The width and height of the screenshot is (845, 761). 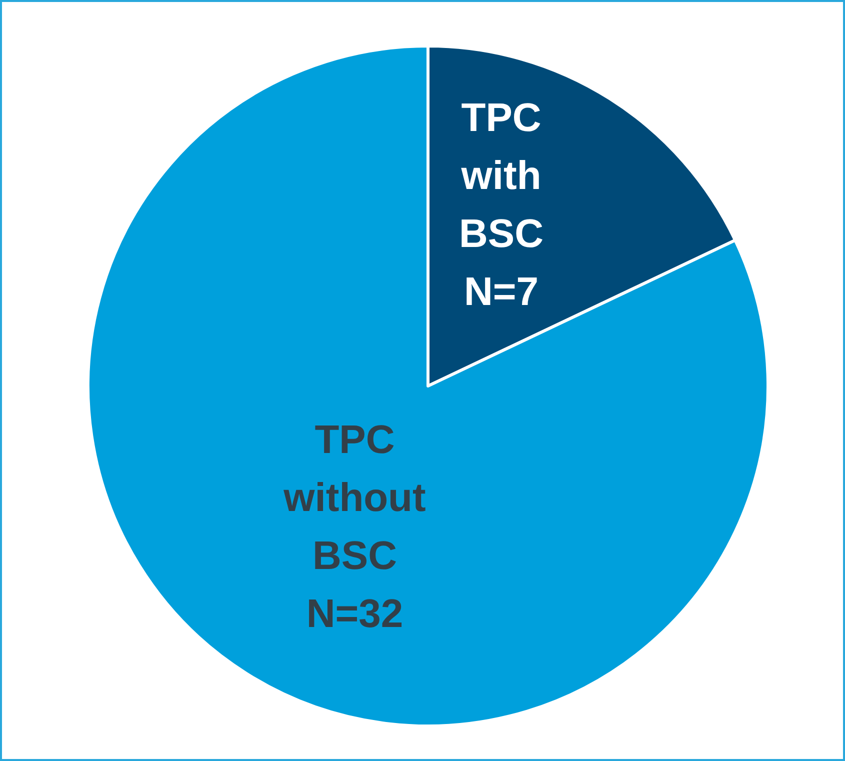 I want to click on slice-label: TPC with BSC, so click(x=501, y=176).